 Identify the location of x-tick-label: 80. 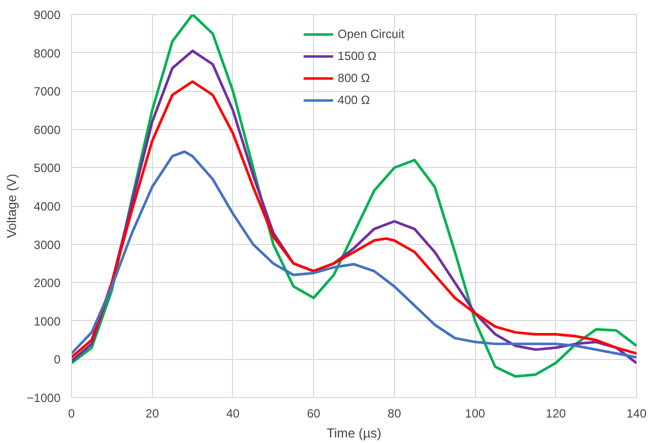
(395, 413).